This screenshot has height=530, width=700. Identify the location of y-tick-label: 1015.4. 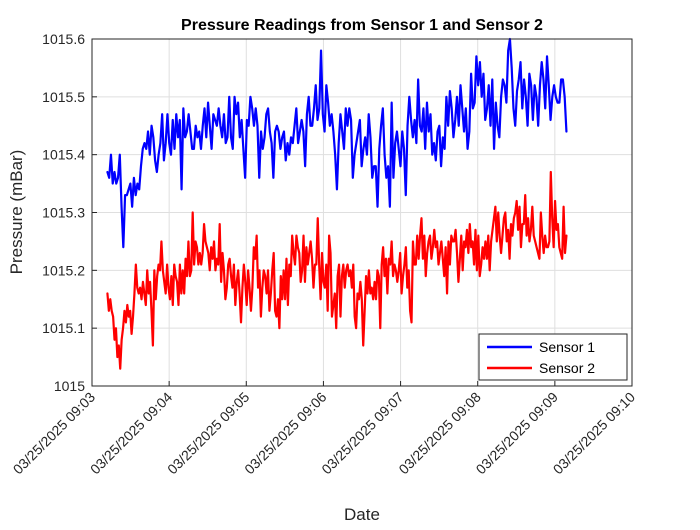
(63, 155).